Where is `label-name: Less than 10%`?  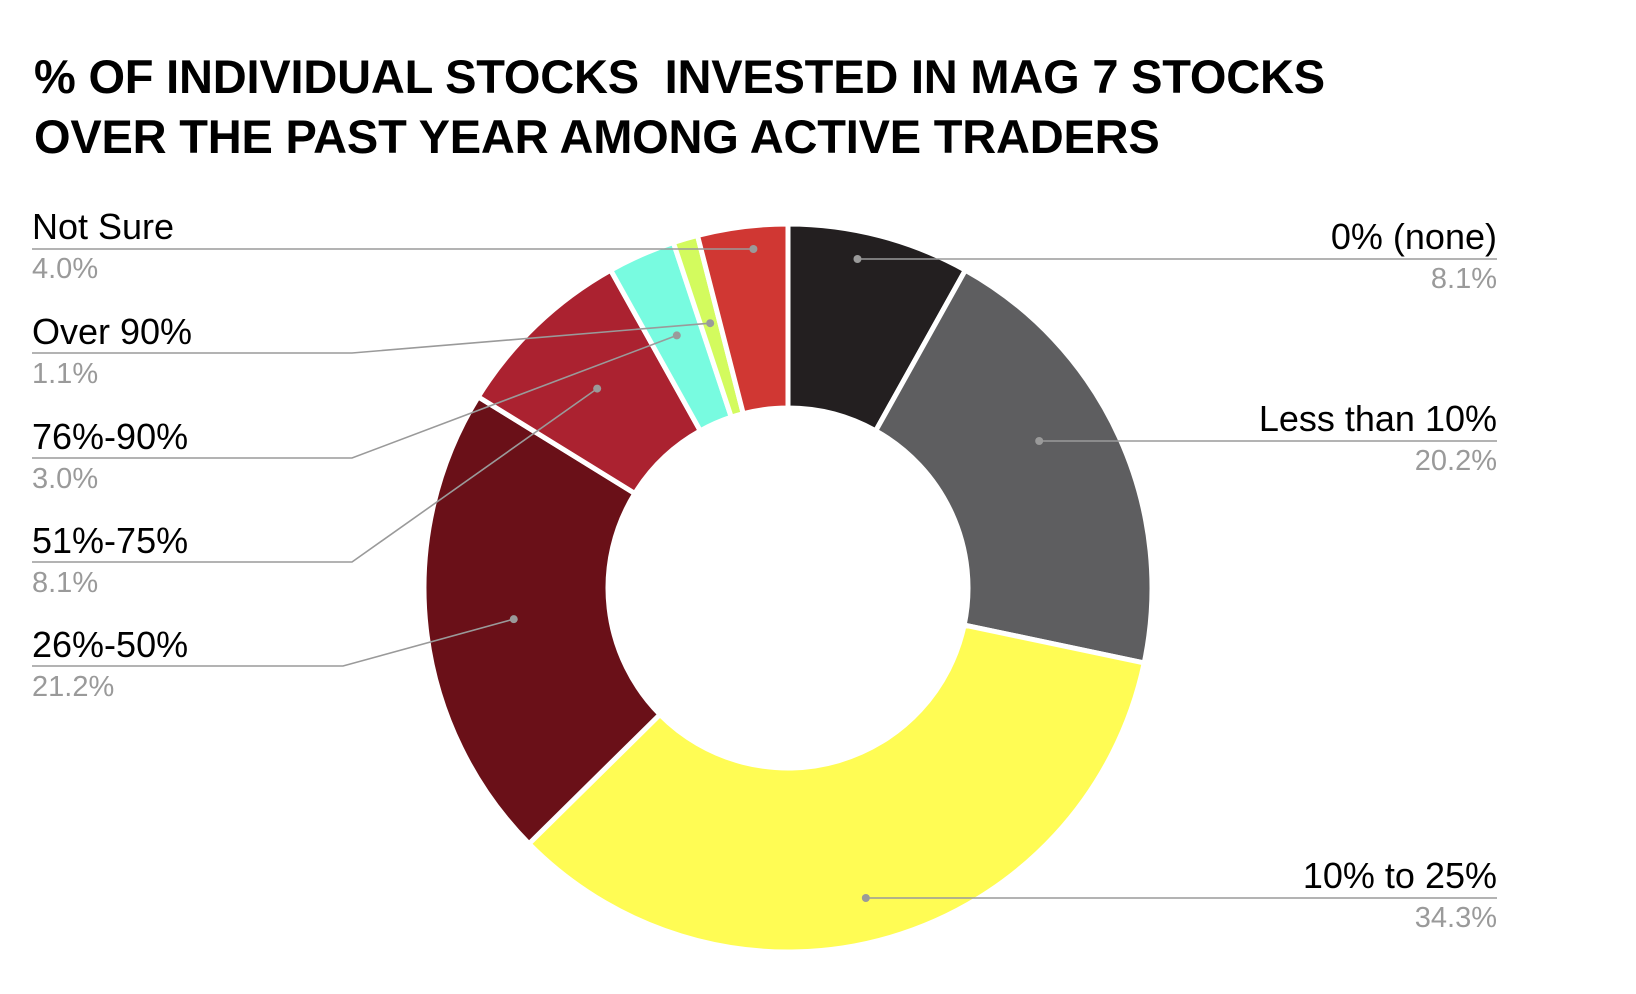
label-name: Less than 10% is located at coordinates (1377, 418).